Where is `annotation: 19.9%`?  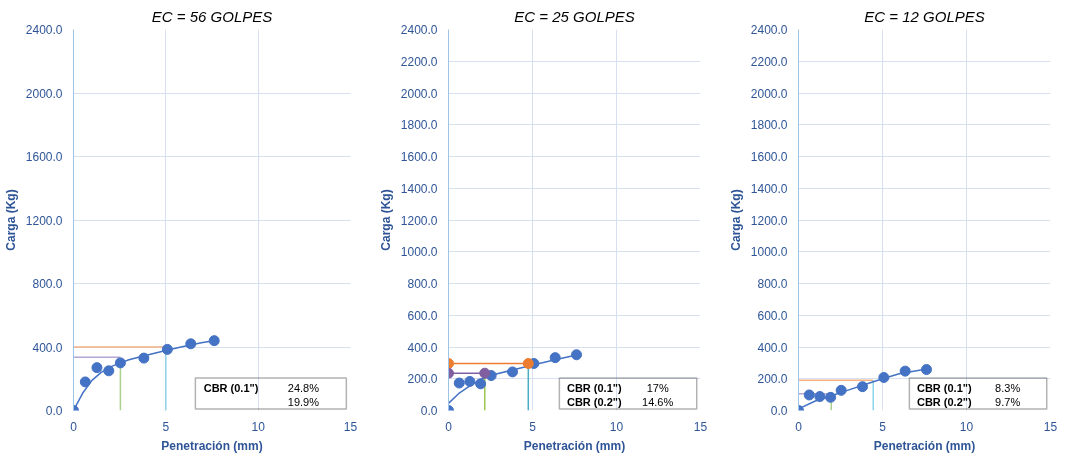 annotation: 19.9% is located at coordinates (303, 402).